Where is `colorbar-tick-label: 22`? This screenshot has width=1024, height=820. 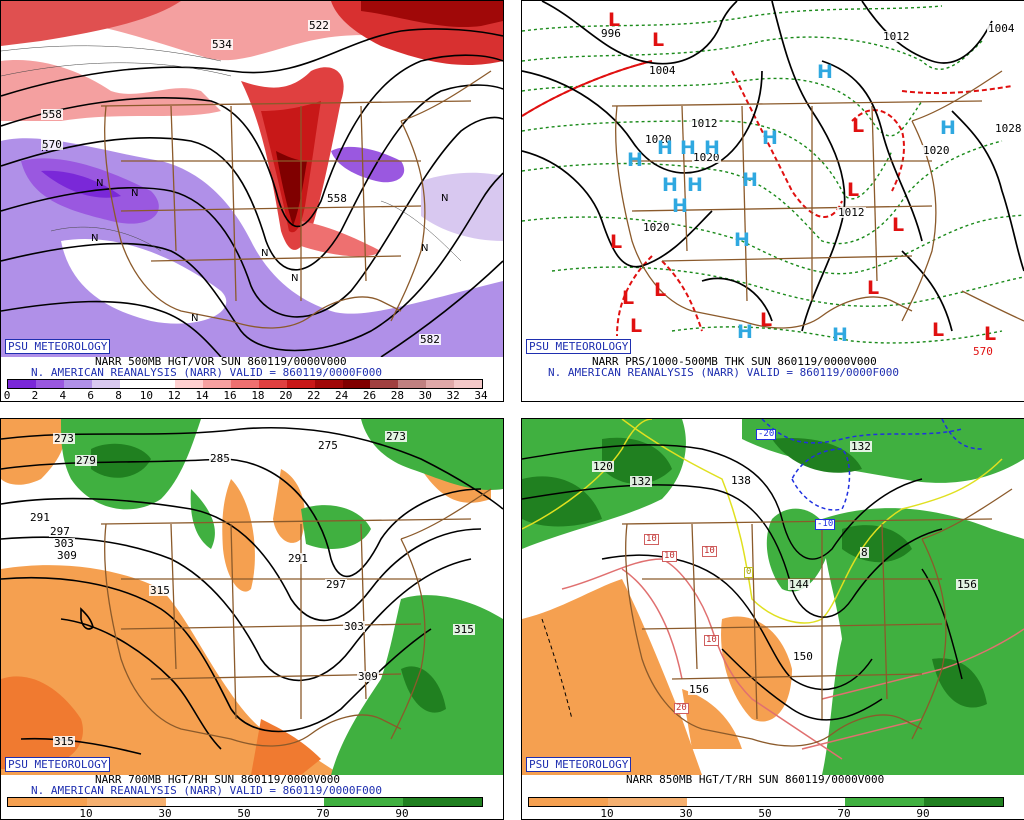 colorbar-tick-label: 22 is located at coordinates (314, 395).